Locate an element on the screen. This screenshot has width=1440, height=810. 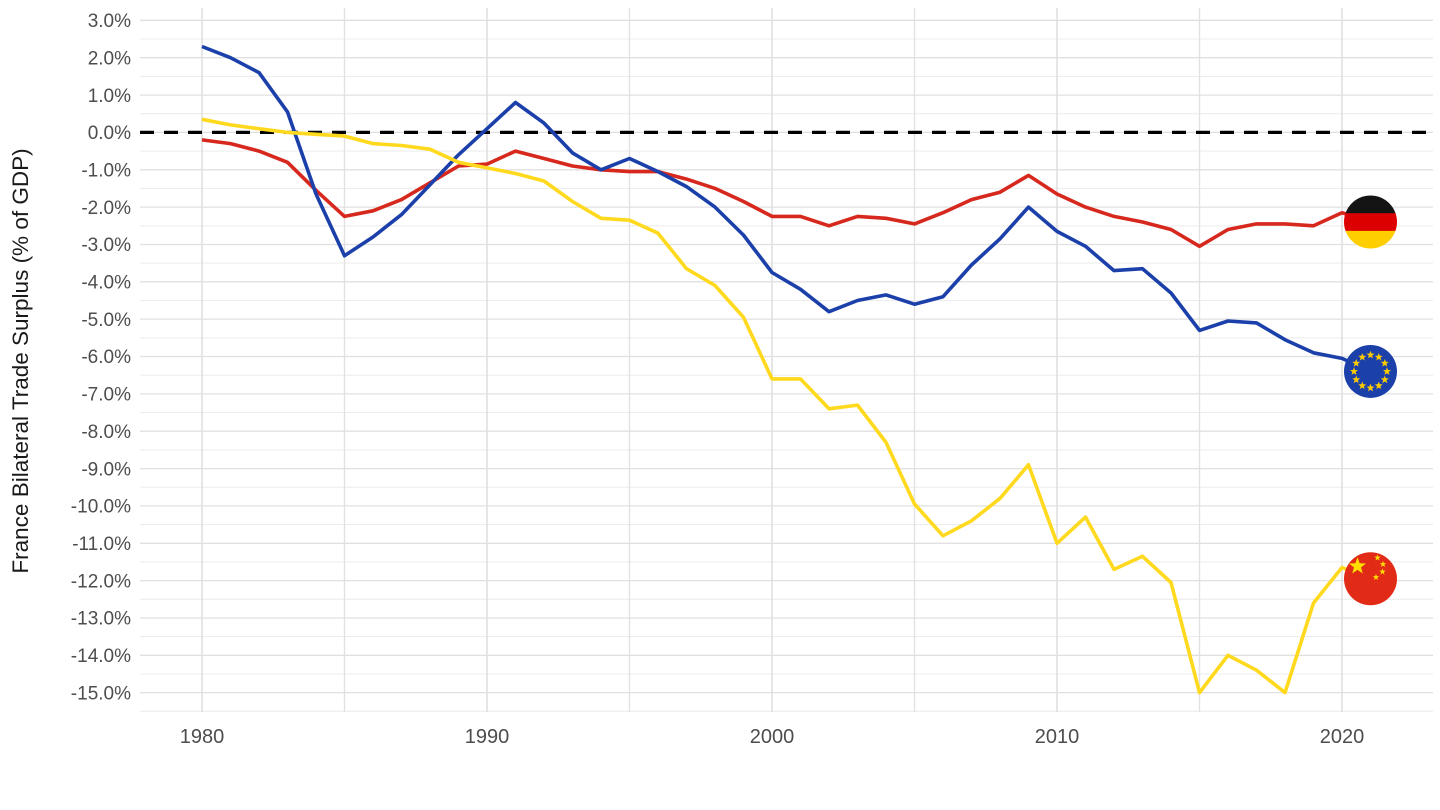
china-flag-icon is located at coordinates (1370, 579).